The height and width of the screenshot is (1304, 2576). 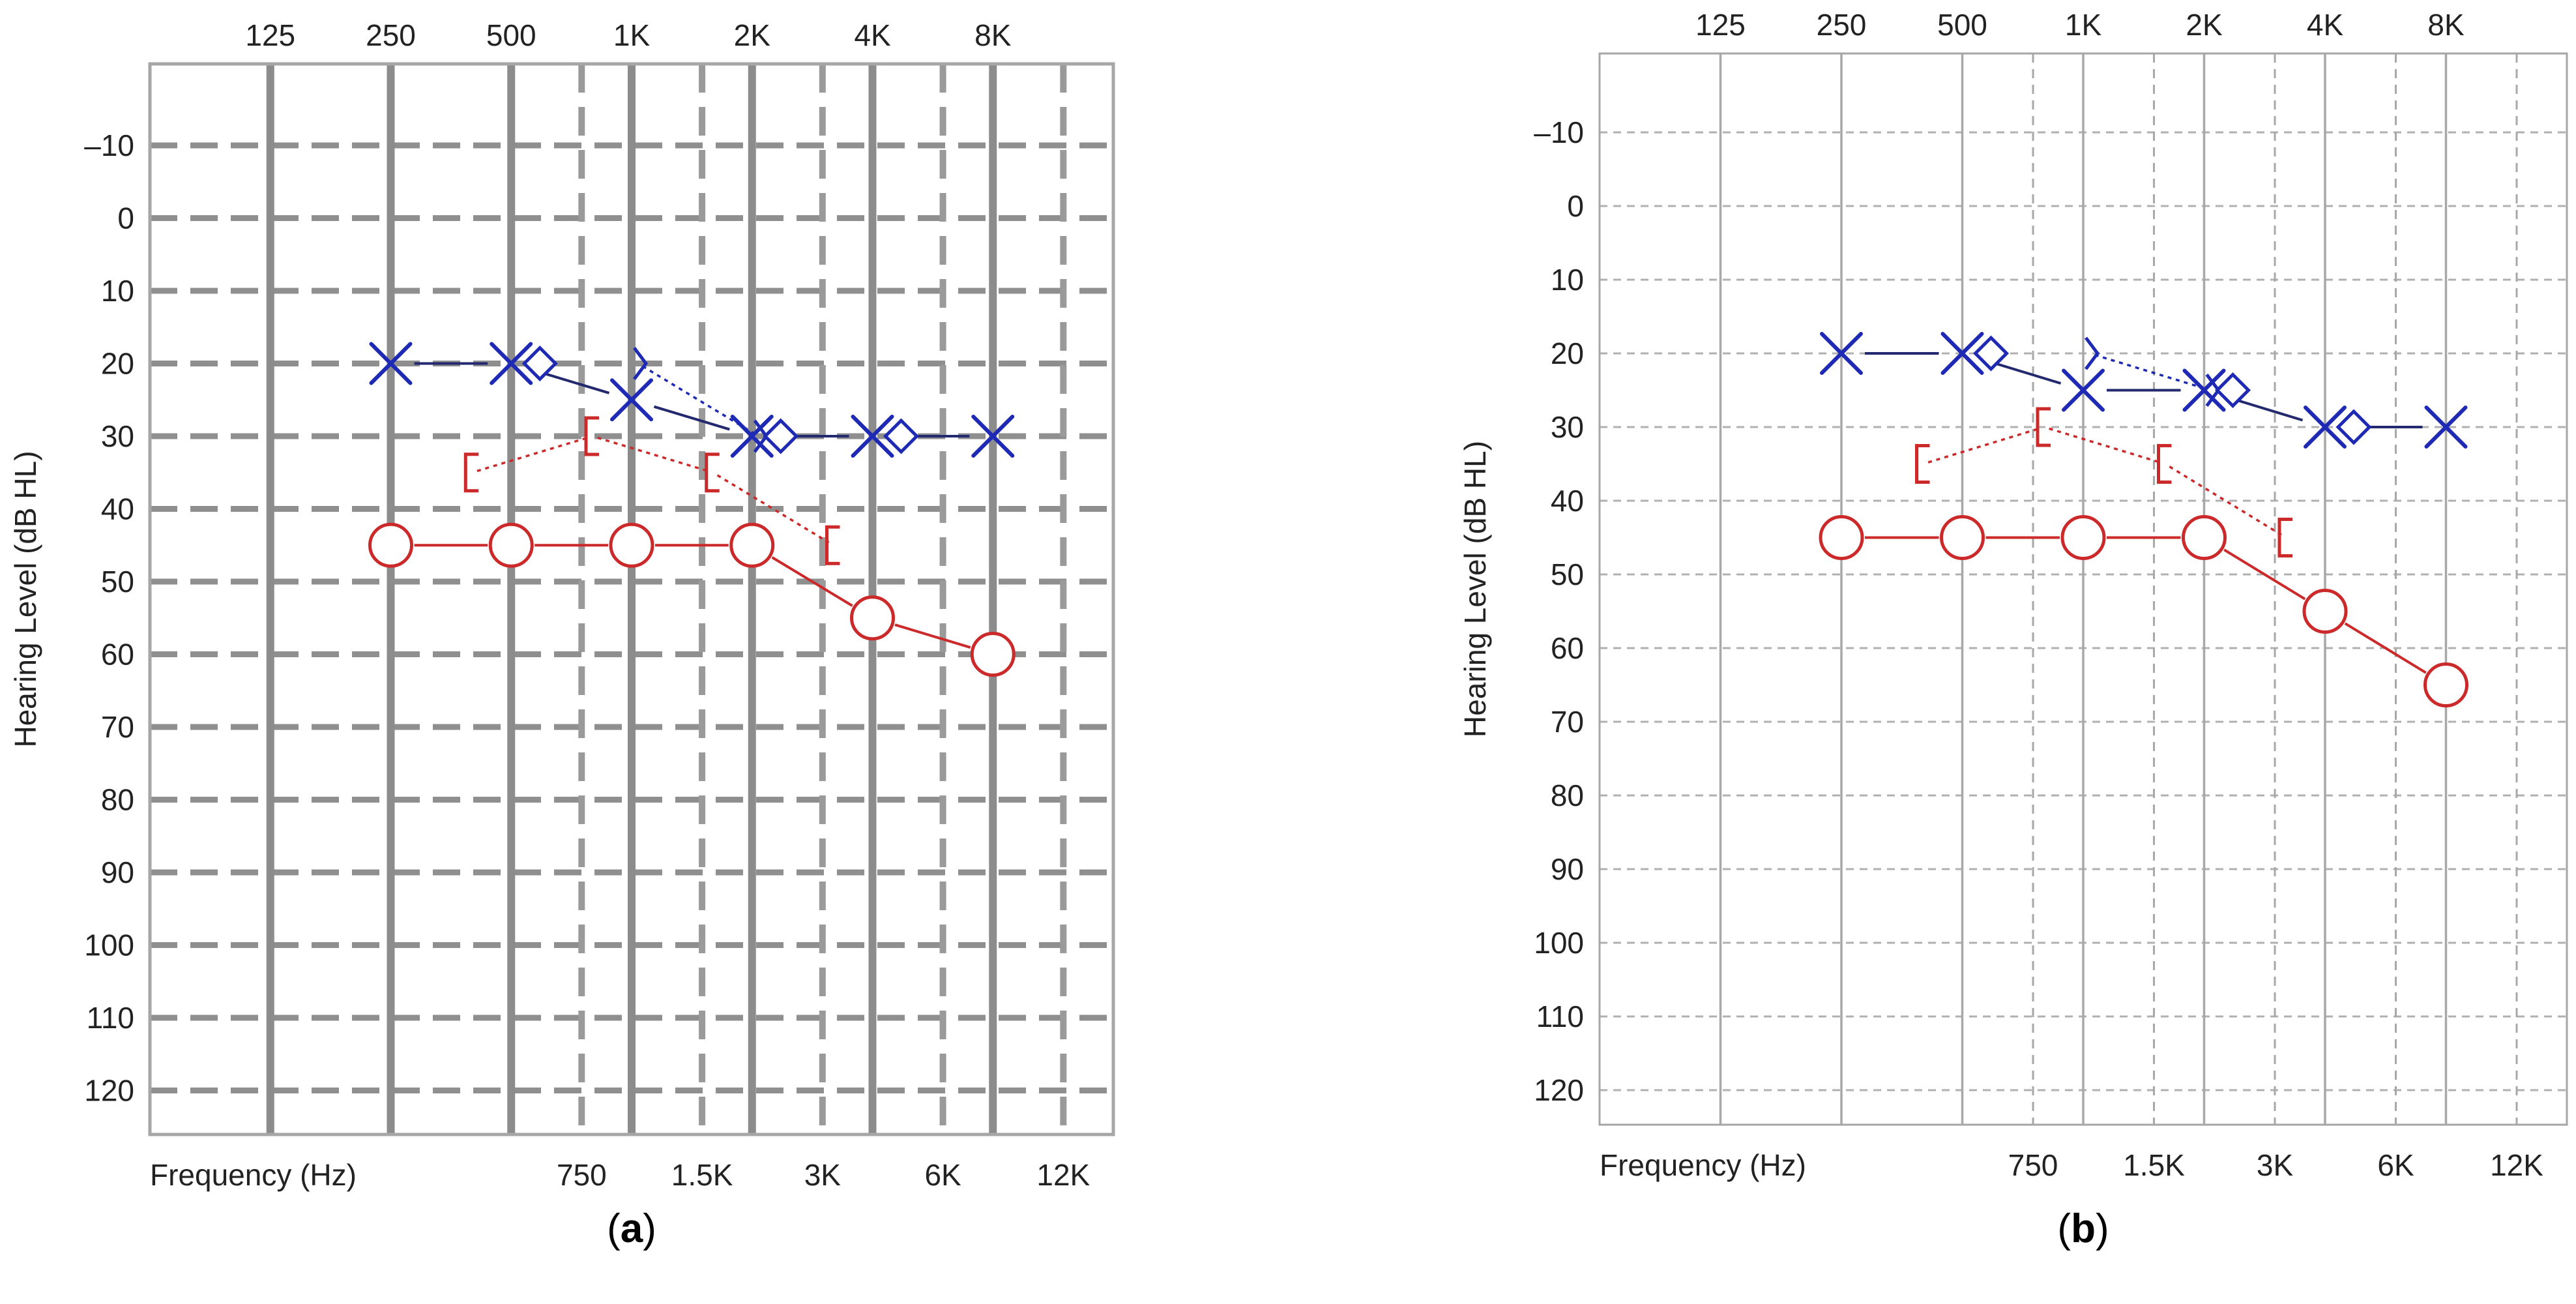 What do you see at coordinates (1559, 132) in the screenshot?
I see `y-tick-label: –10` at bounding box center [1559, 132].